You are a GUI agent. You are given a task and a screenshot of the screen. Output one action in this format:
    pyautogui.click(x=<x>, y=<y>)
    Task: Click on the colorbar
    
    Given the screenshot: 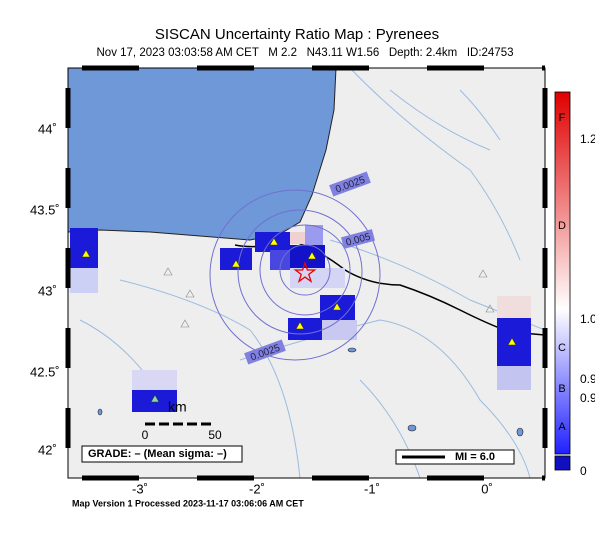 What is the action you would take?
    pyautogui.click(x=562, y=273)
    